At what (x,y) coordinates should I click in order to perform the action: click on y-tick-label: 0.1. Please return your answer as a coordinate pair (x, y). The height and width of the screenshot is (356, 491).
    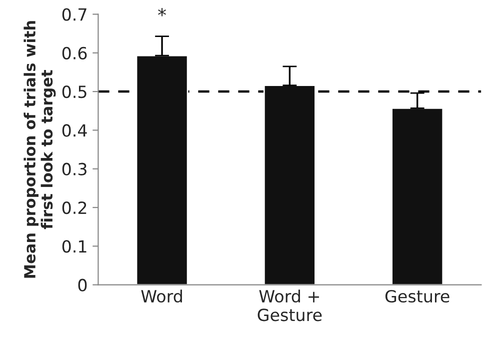
    Looking at the image, I should click on (74, 246).